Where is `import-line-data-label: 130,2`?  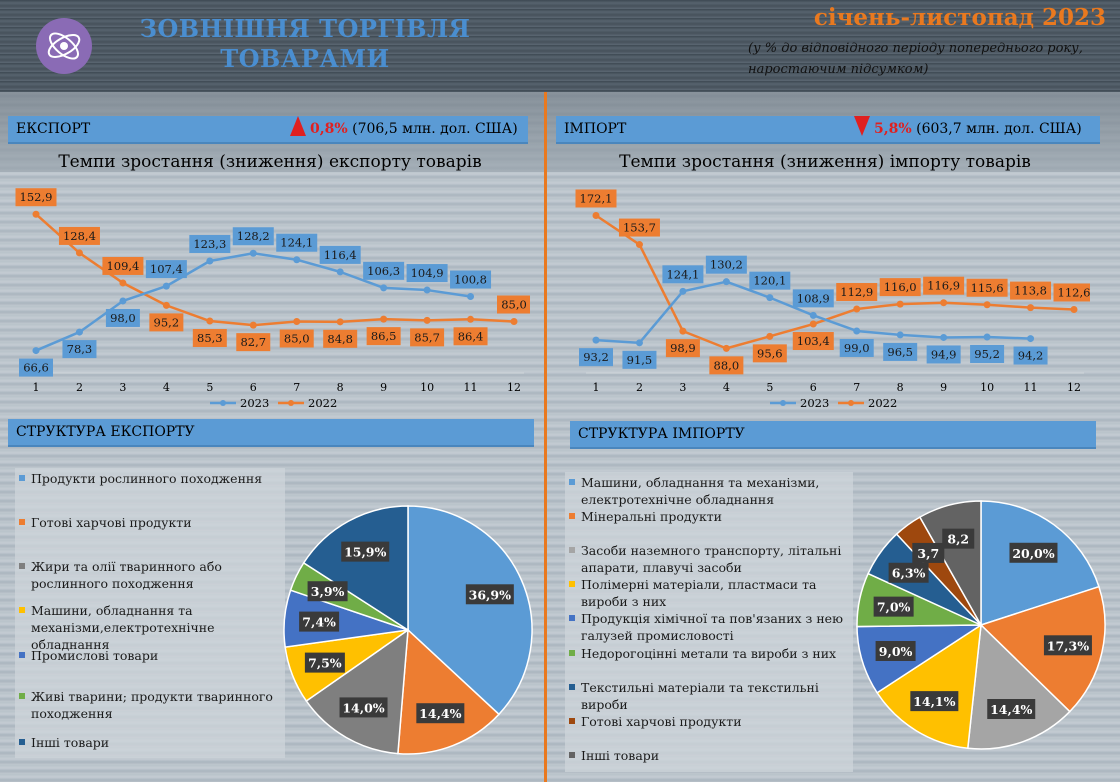
import-line-data-label: 130,2 is located at coordinates (726, 265).